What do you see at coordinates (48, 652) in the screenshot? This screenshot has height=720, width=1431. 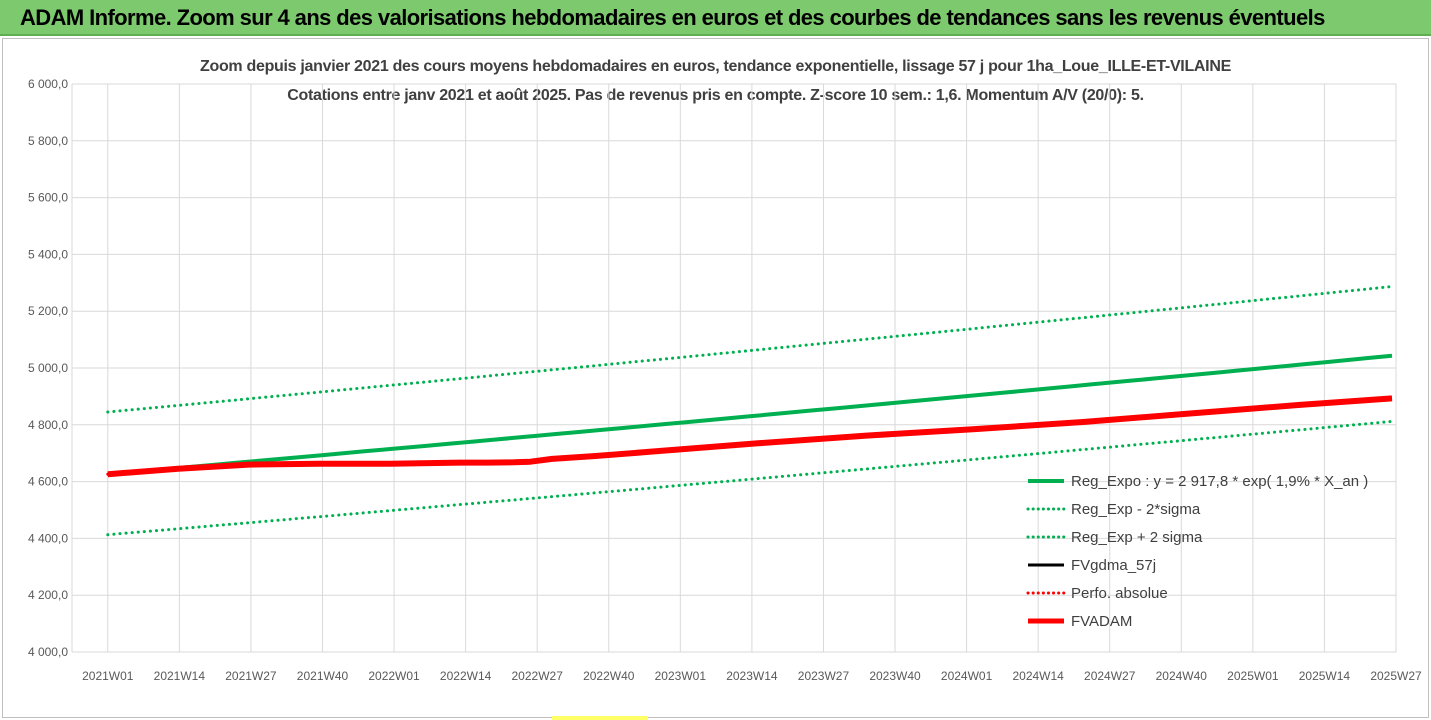 I see `y-tick-label: 4 000,0` at bounding box center [48, 652].